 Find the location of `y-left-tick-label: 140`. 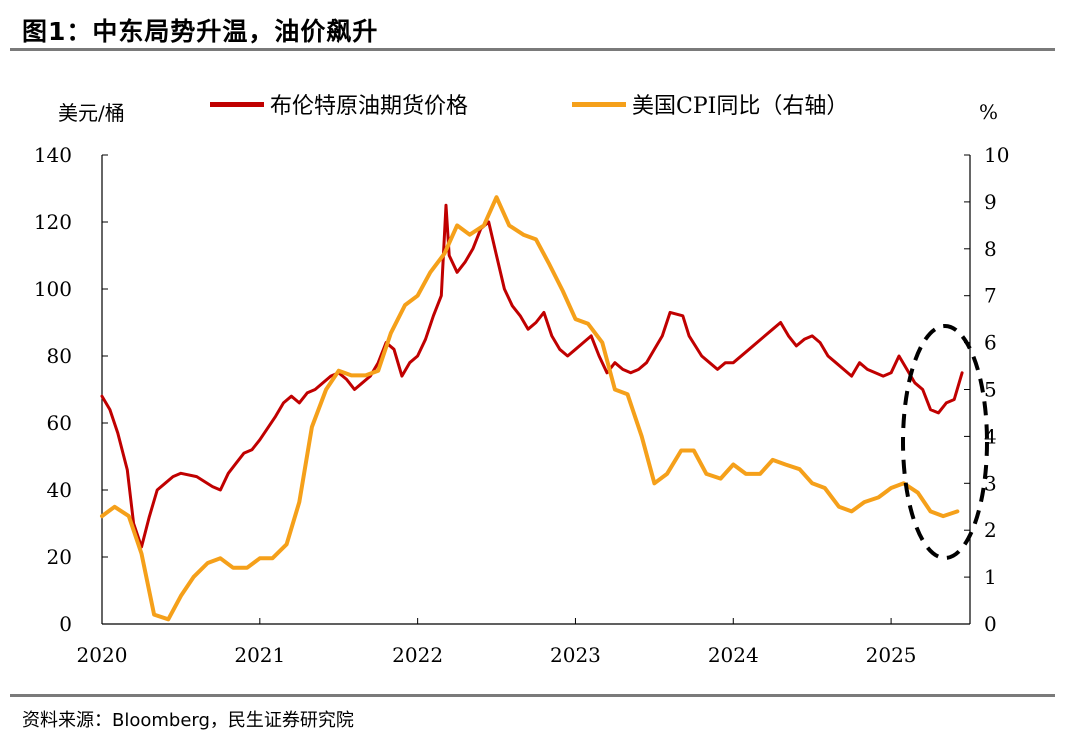

y-left-tick-label: 140 is located at coordinates (53, 155).